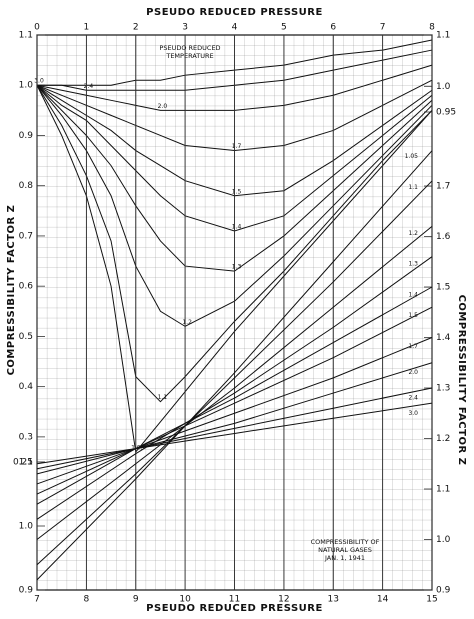 This screenshot has width=474, height=619. I want to click on x-tick-label: 11, so click(234, 600).